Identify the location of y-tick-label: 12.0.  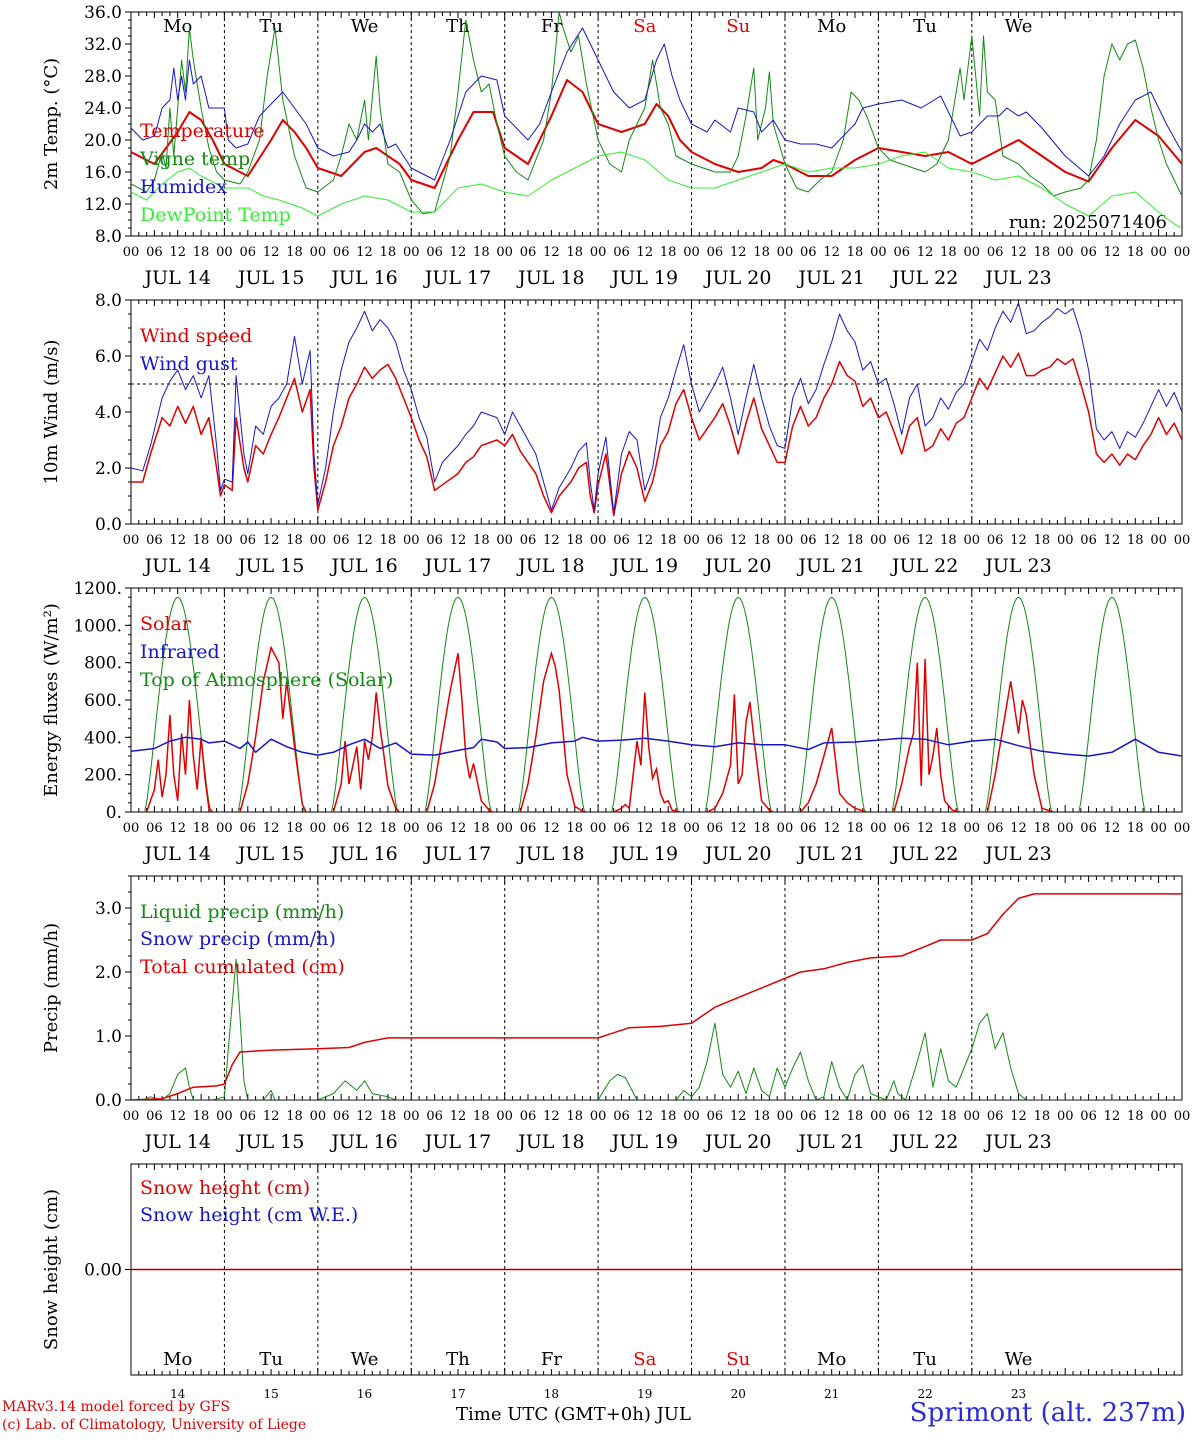
(103, 205).